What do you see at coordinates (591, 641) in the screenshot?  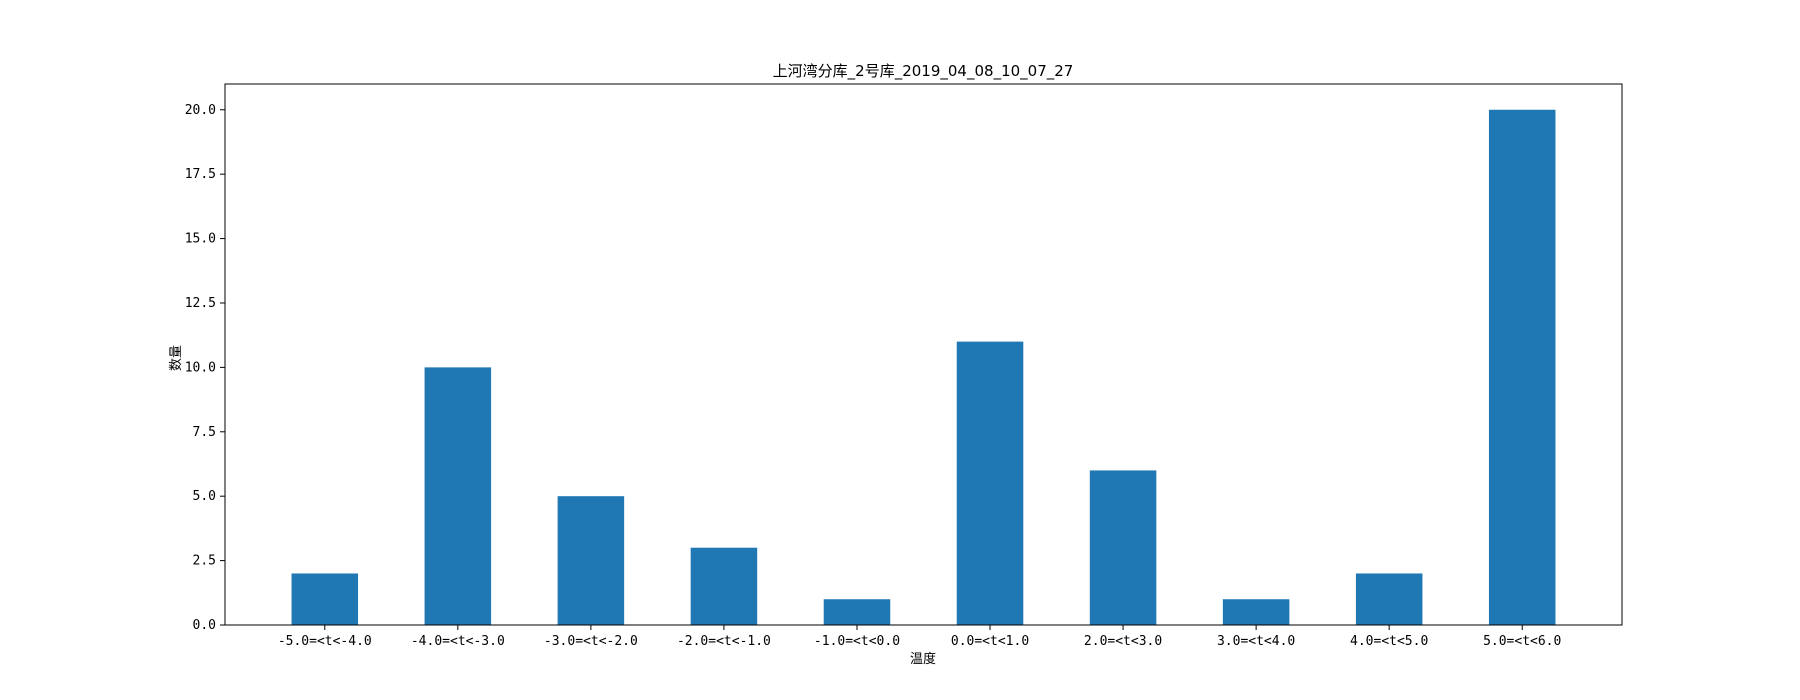 I see `x-tick-label: -3.0=<t<-2.0` at bounding box center [591, 641].